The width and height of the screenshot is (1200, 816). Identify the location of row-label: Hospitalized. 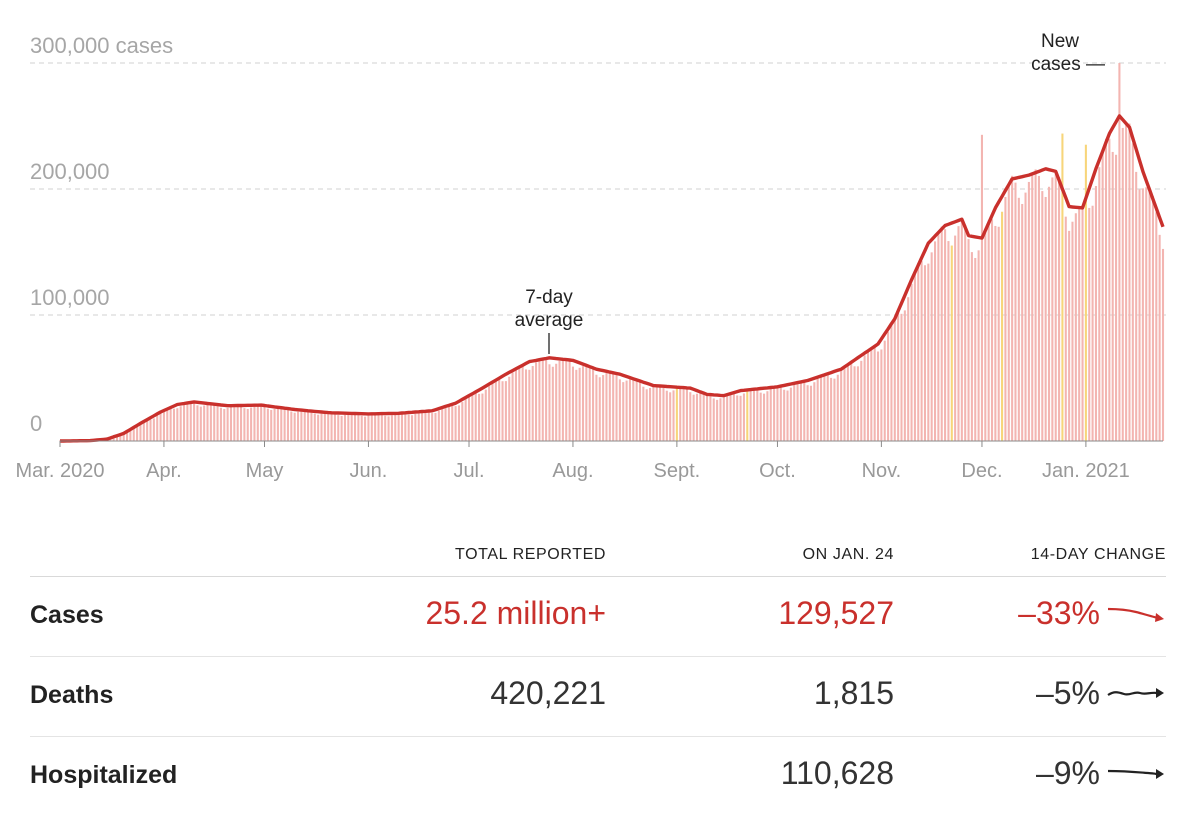
(104, 775).